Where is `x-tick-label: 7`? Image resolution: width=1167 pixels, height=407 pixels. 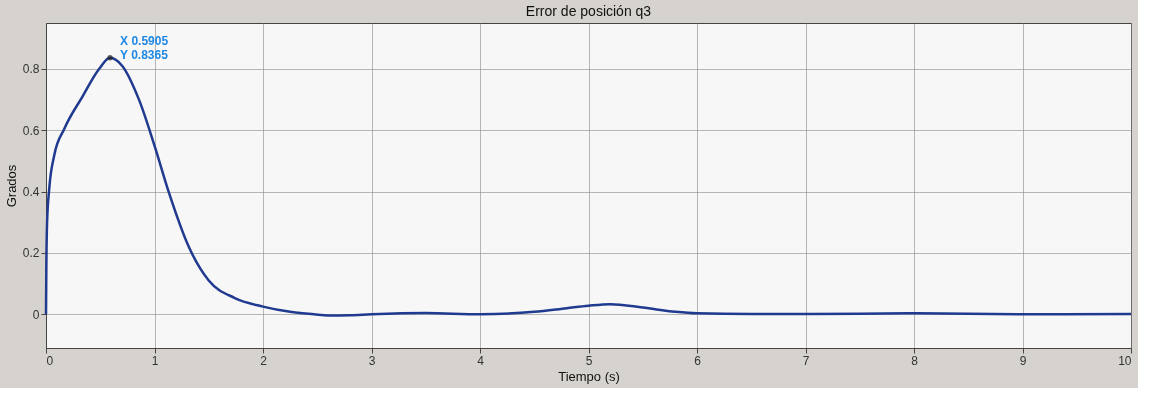
x-tick-label: 7 is located at coordinates (806, 360).